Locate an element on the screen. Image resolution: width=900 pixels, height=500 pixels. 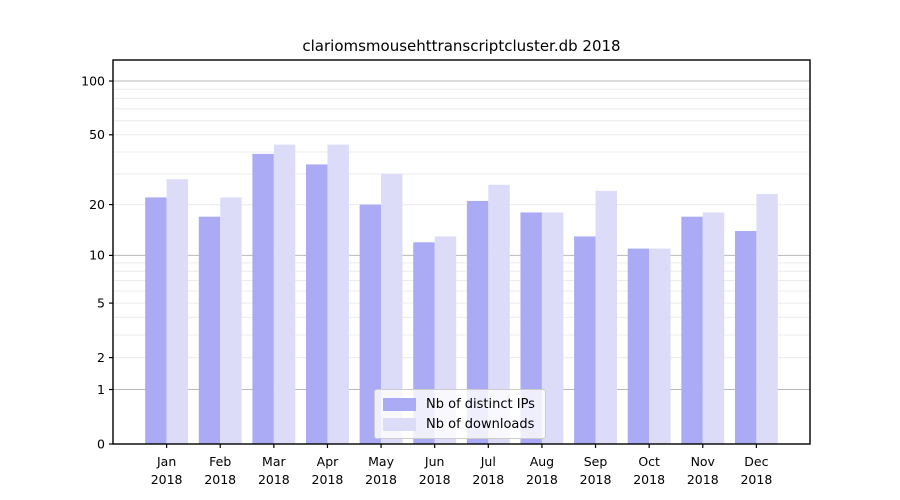
legend: Nb of distinct IPs Nb of downloads is located at coordinates (460, 414).